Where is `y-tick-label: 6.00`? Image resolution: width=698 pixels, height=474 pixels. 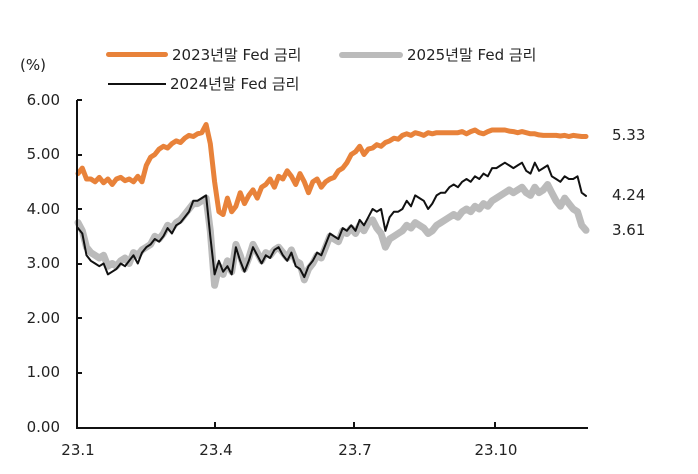 y-tick-label: 6.00 is located at coordinates (43, 100).